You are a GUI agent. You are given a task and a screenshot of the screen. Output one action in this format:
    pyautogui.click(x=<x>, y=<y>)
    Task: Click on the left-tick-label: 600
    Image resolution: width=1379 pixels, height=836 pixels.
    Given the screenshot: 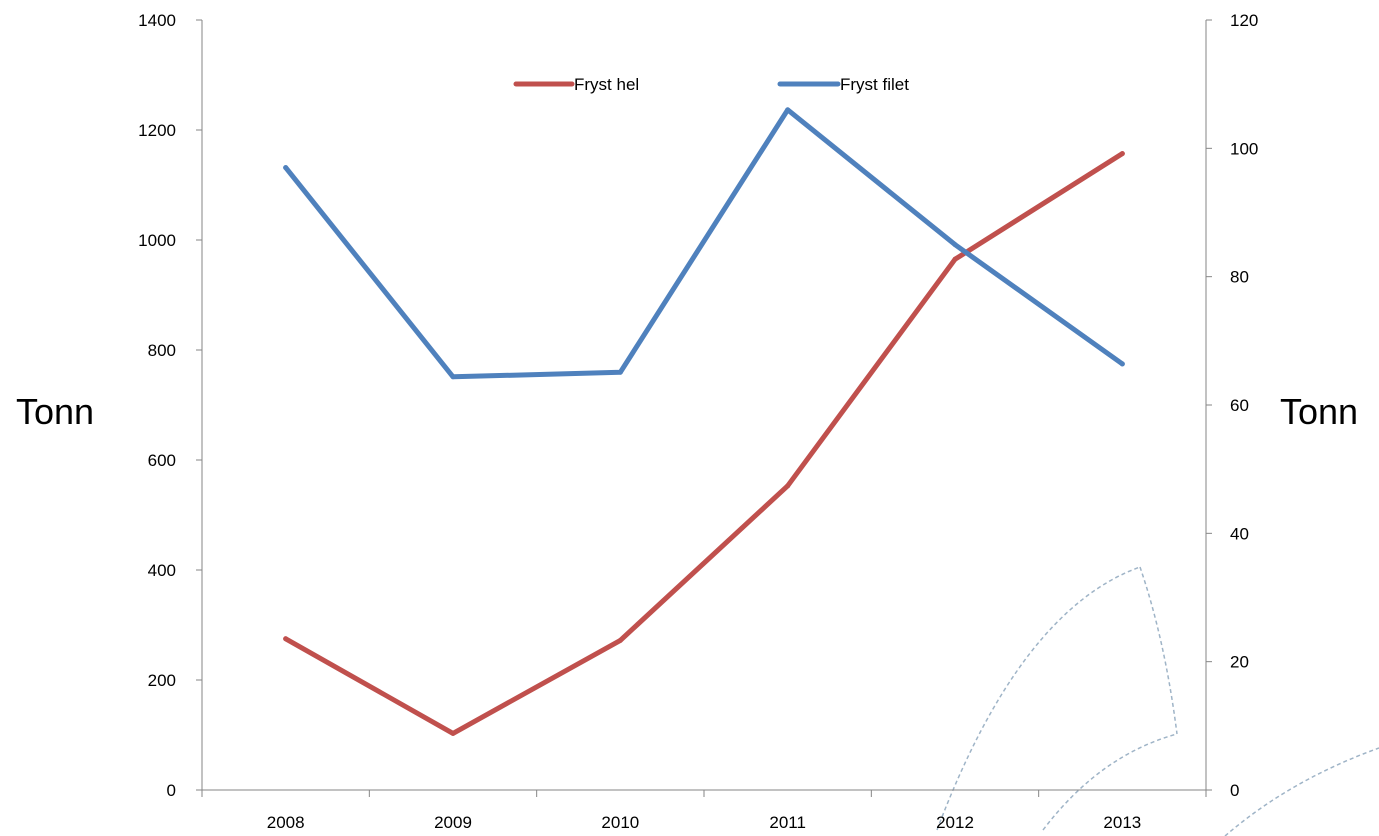 What is the action you would take?
    pyautogui.click(x=162, y=460)
    